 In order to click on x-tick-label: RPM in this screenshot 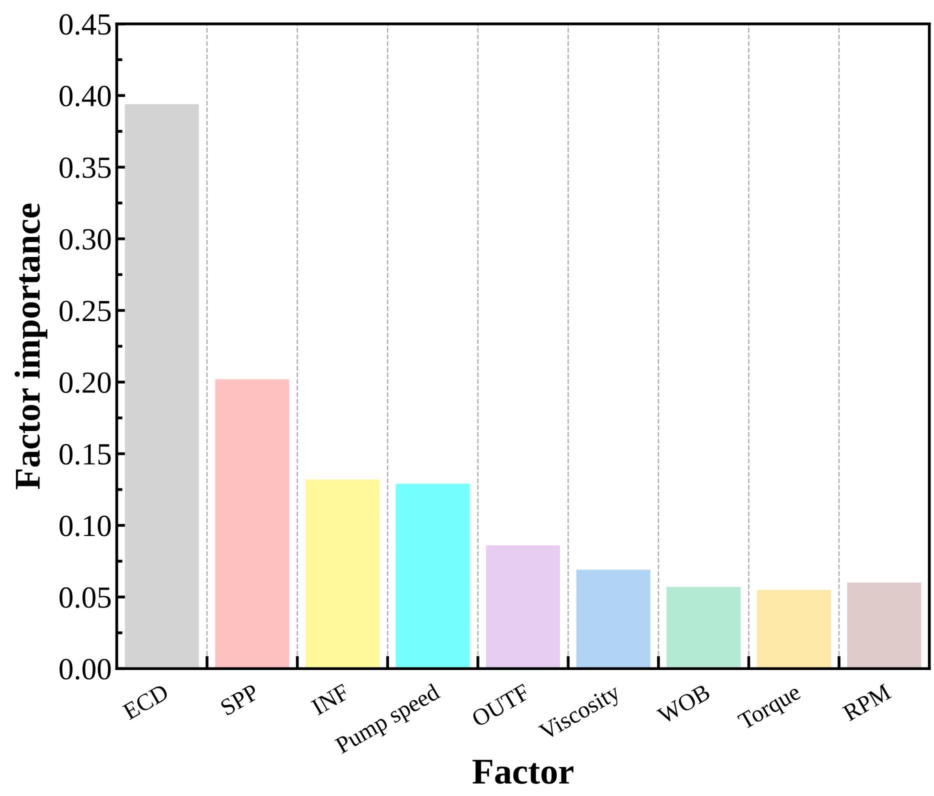, I will do `click(867, 703)`.